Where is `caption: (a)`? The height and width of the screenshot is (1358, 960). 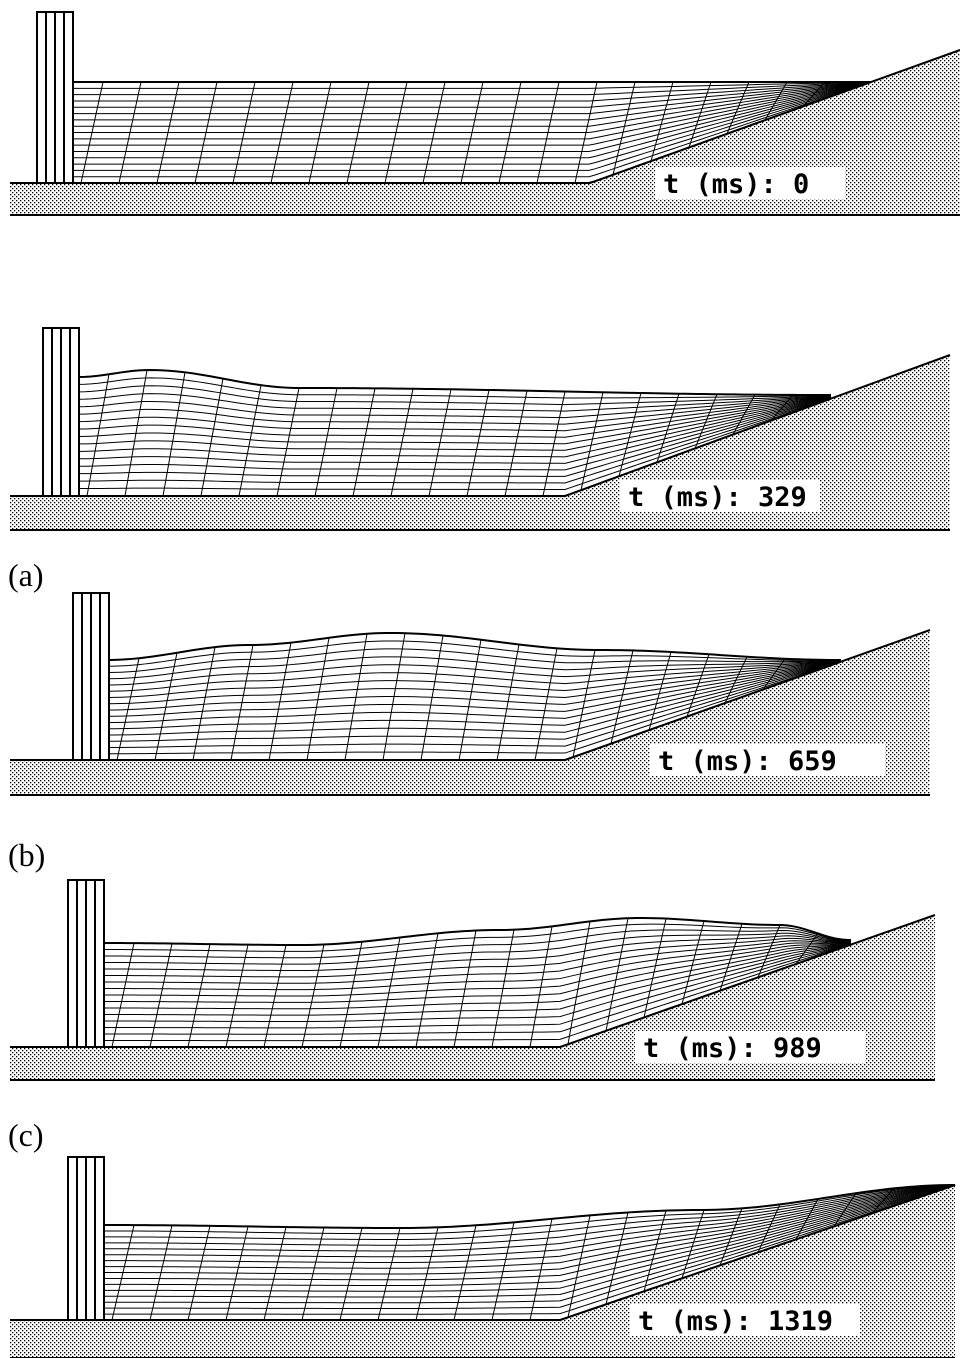
caption: (a) is located at coordinates (26, 575).